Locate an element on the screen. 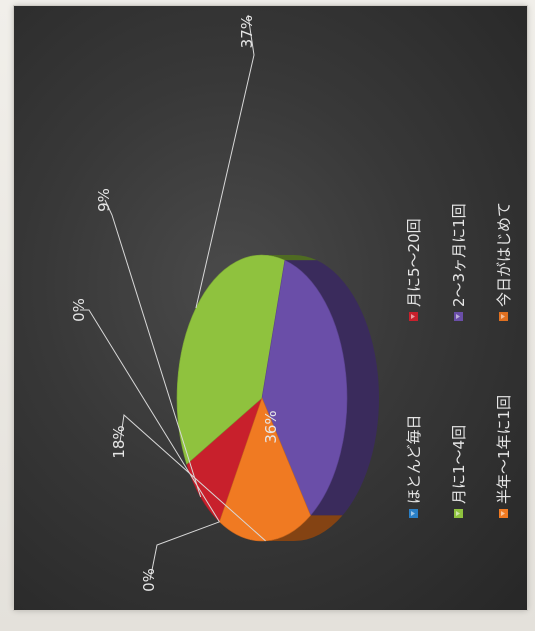  value-label-0: 0% is located at coordinates (149, 580).